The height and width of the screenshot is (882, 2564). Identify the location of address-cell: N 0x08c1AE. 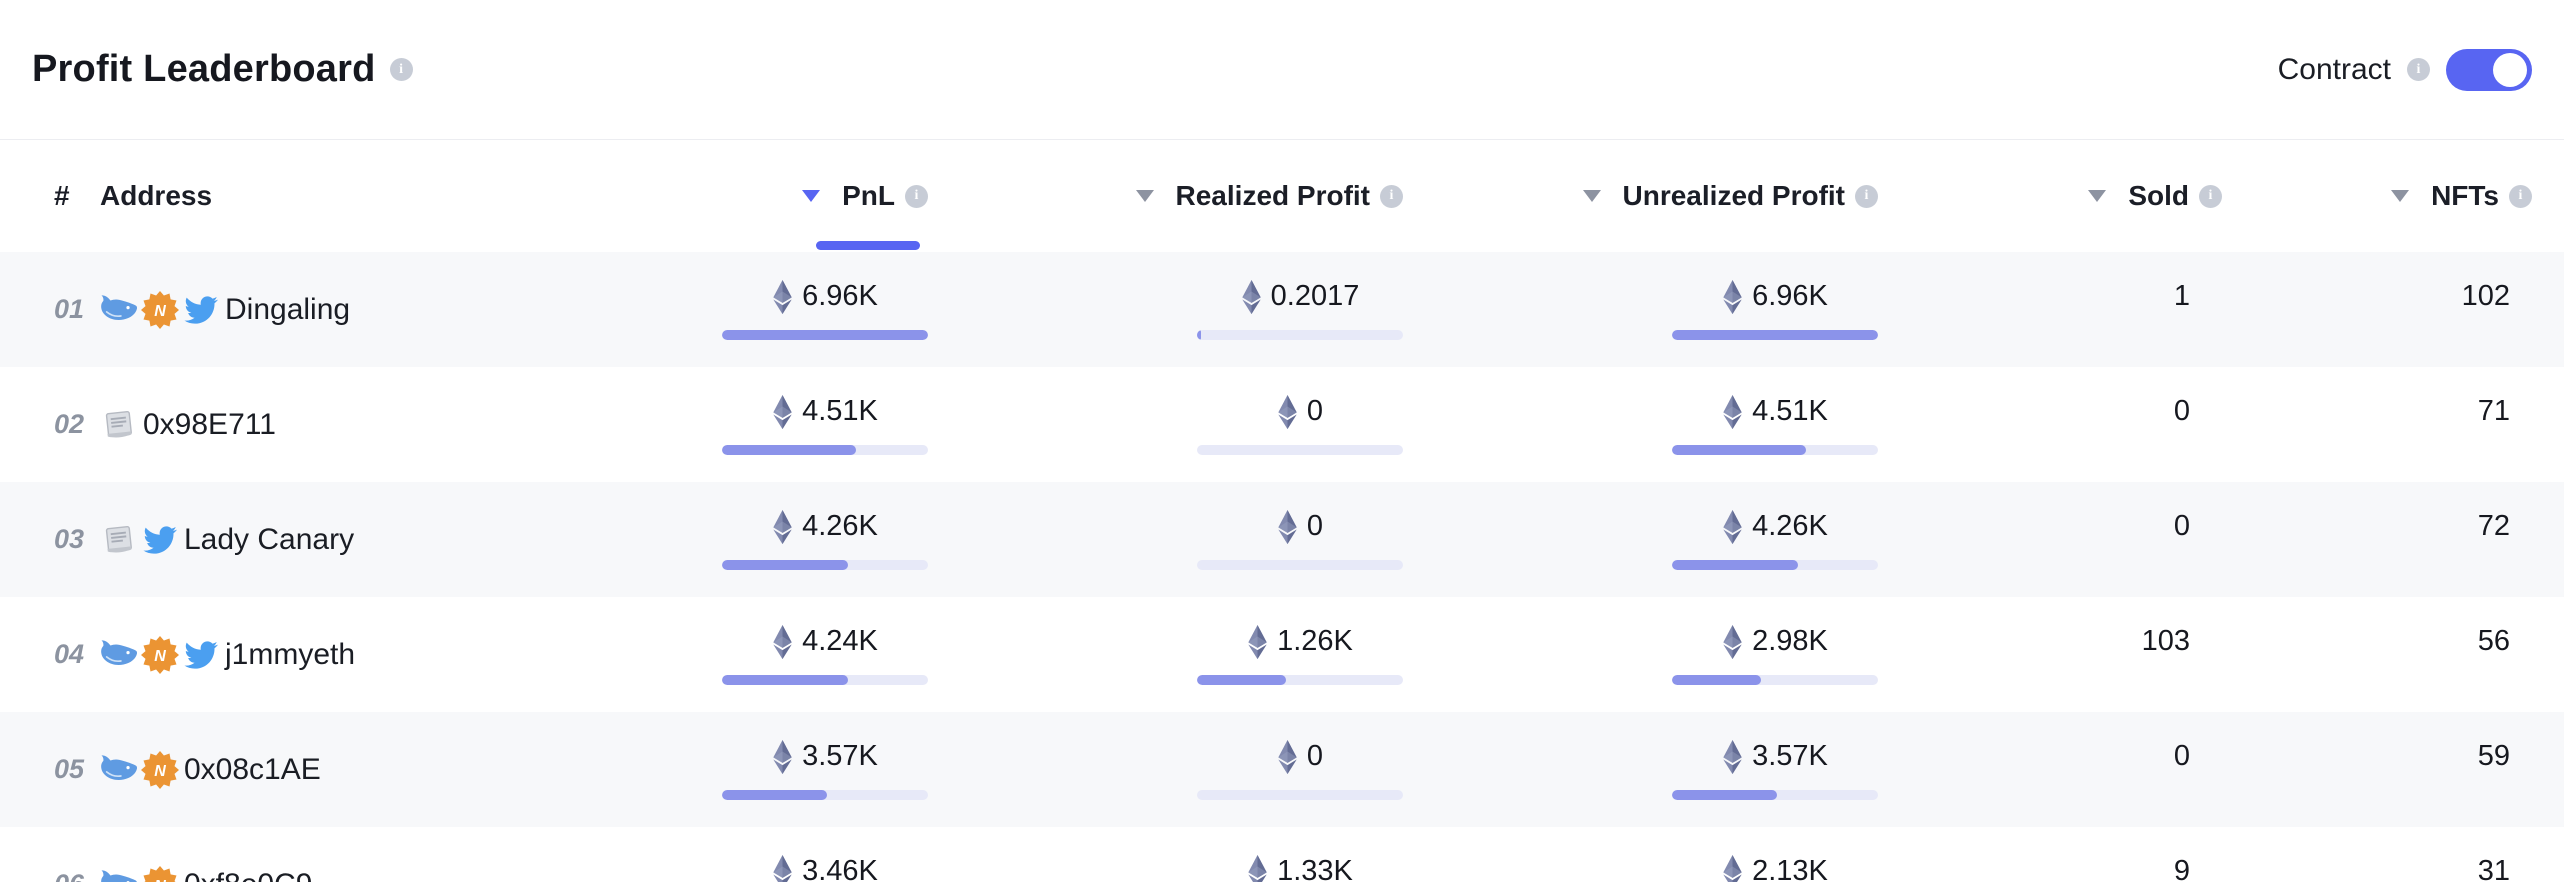
(395, 769).